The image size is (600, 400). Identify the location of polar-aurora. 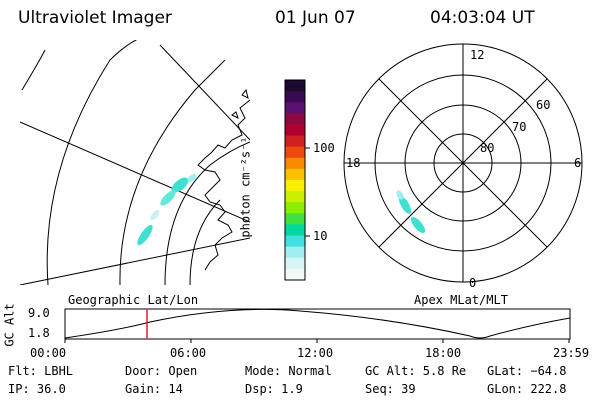
(411, 212).